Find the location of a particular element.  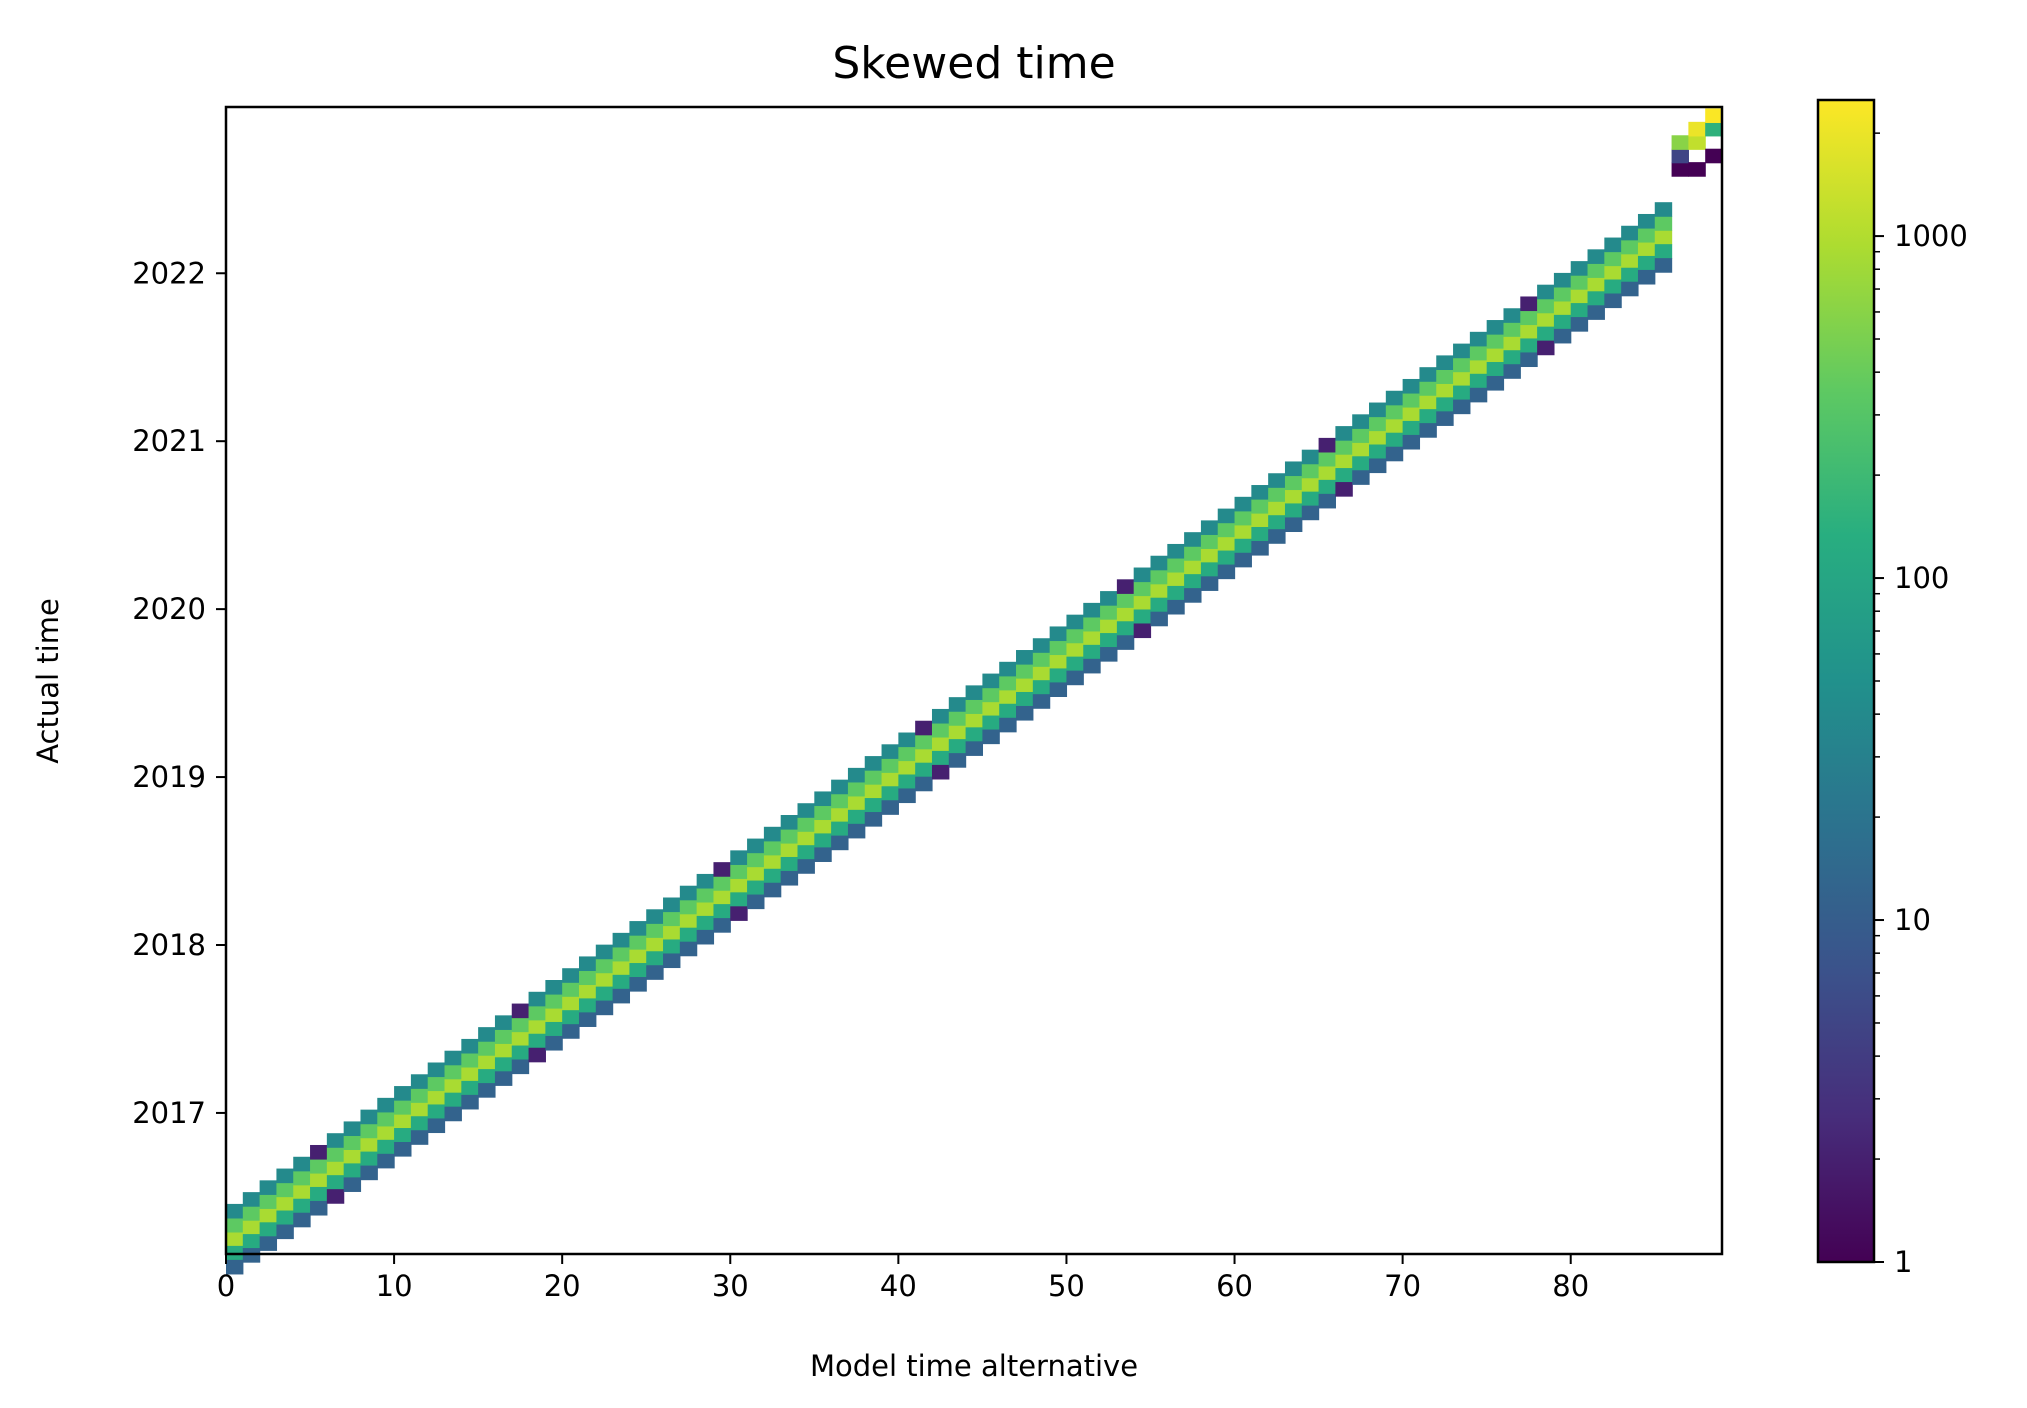

y-axis-label: Actual time is located at coordinates (48, 681).